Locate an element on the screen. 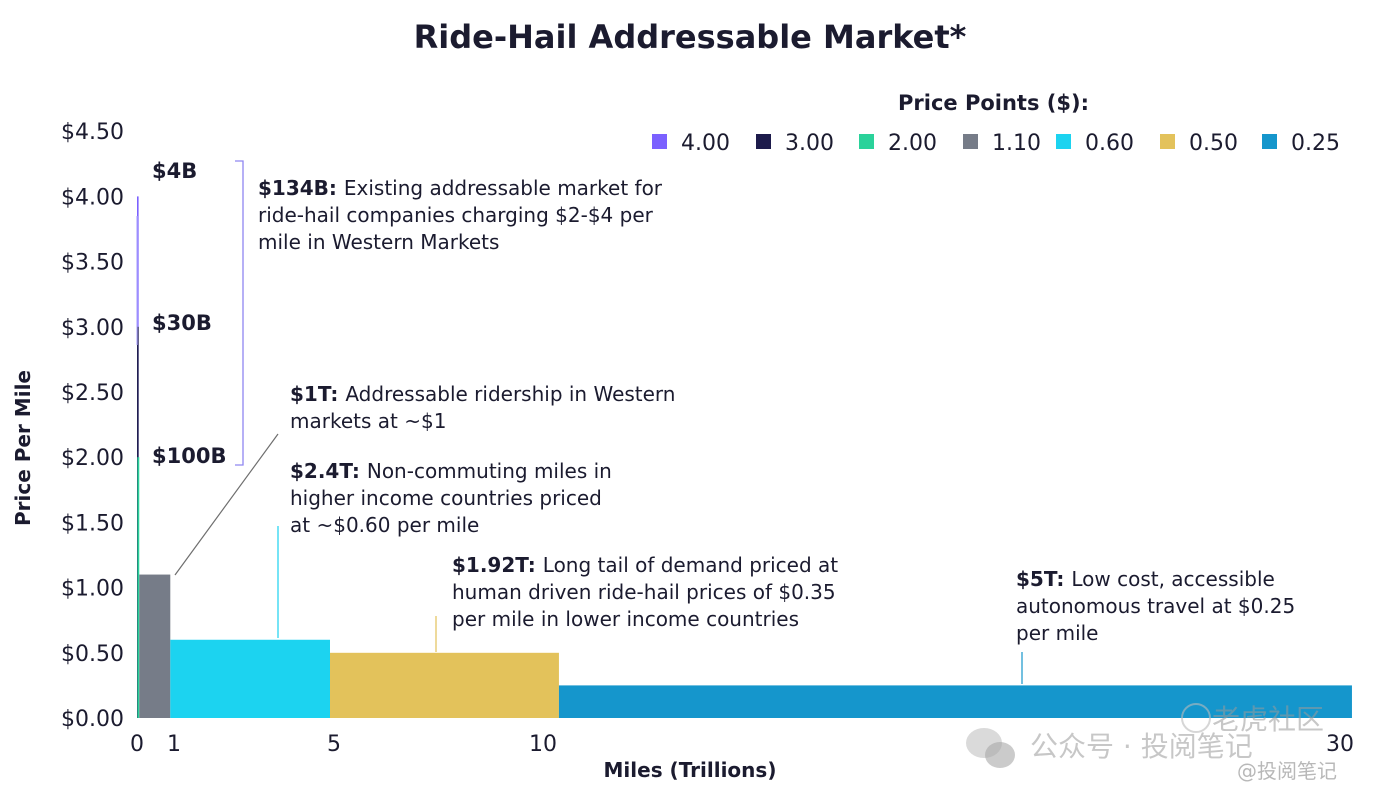 The image size is (1380, 801). y-tick-label: $2.50 is located at coordinates (92, 393).